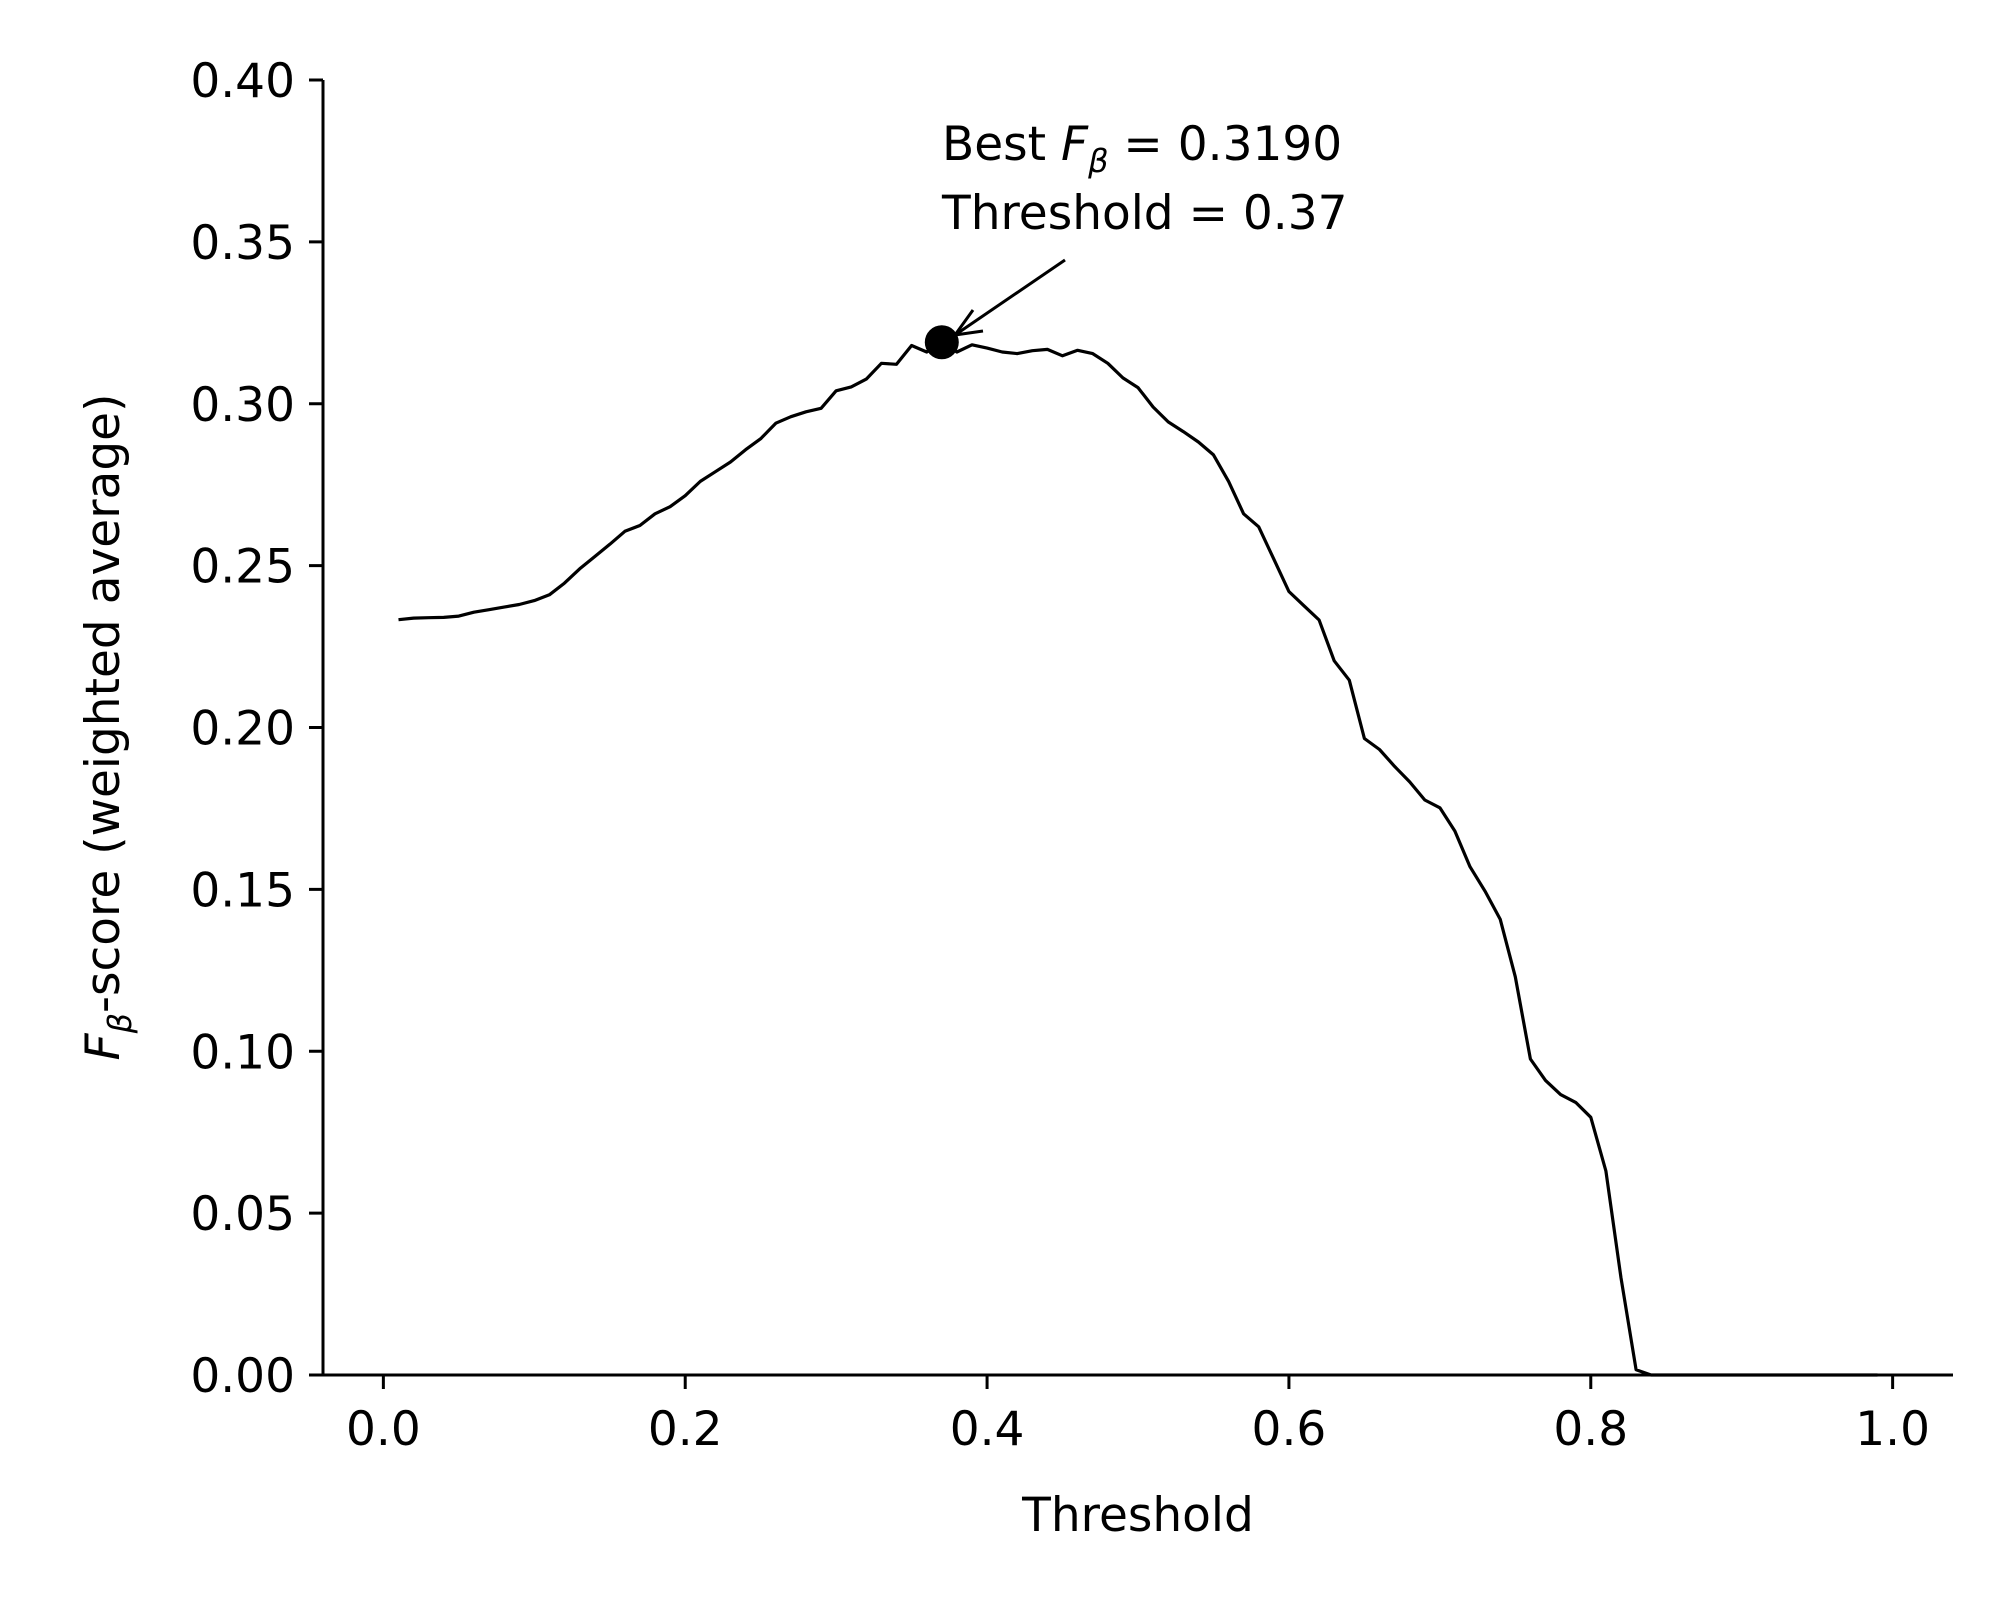 The width and height of the screenshot is (2000, 1604). Describe the element at coordinates (1075, 144) in the screenshot. I see `annotation-f: F` at that location.